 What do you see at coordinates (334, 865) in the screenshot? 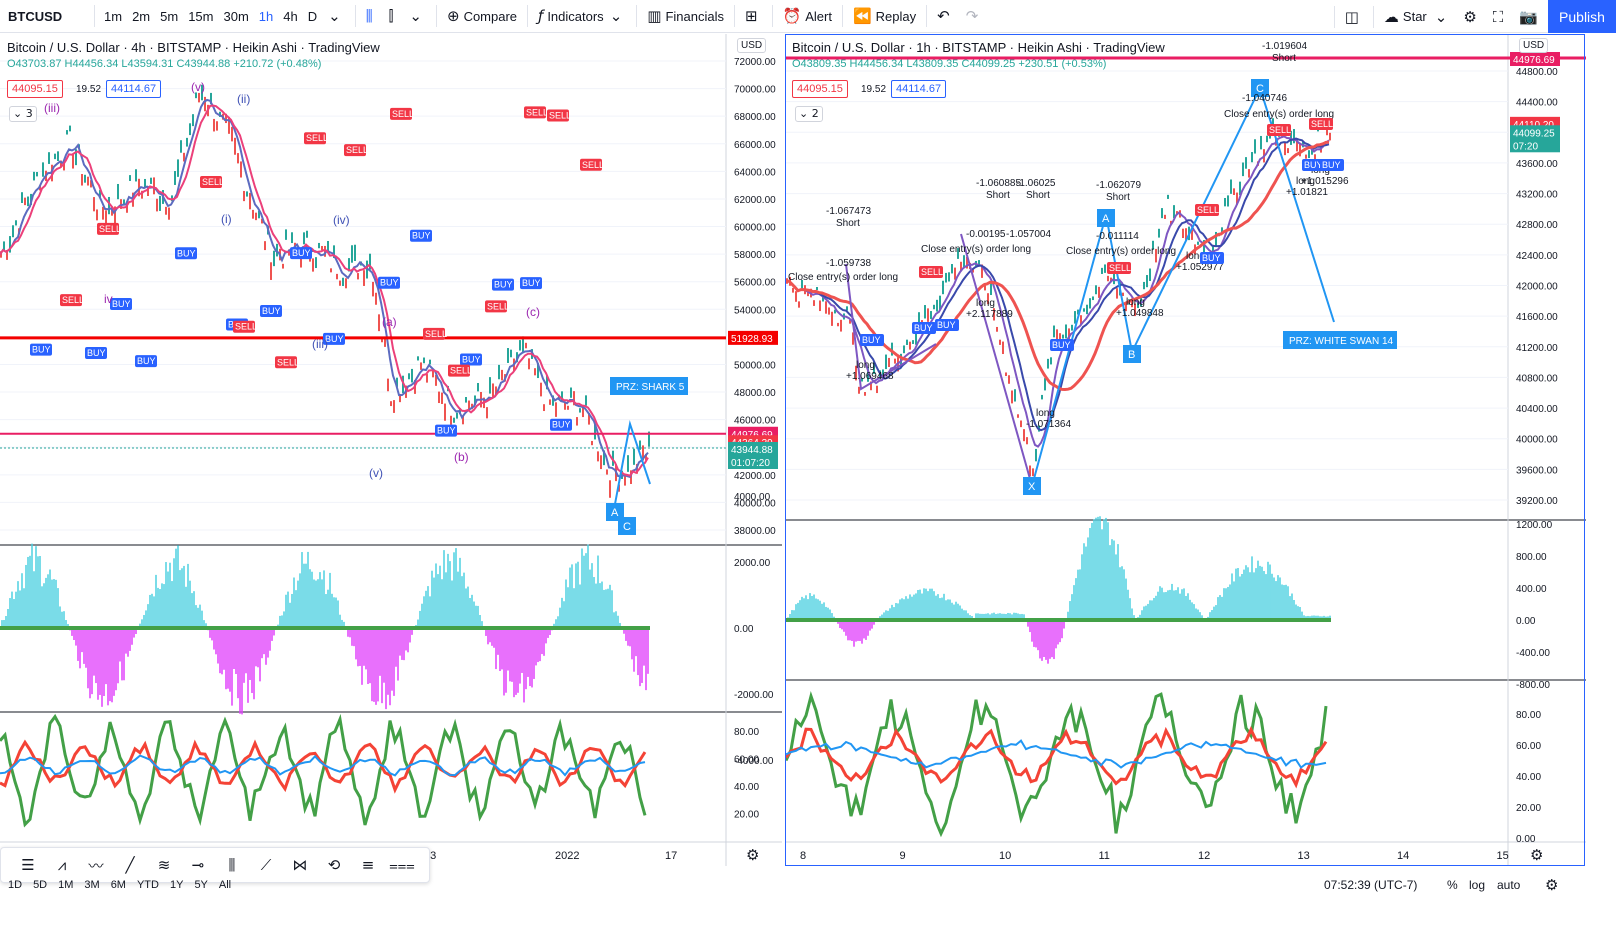
I see `cycle-icon: ⟲` at bounding box center [334, 865].